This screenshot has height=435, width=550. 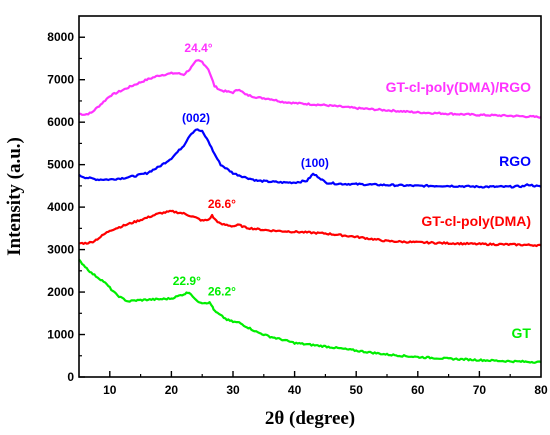 What do you see at coordinates (459, 87) in the screenshot?
I see `series-label-0: GT-cl-poly(DMA)/RGO` at bounding box center [459, 87].